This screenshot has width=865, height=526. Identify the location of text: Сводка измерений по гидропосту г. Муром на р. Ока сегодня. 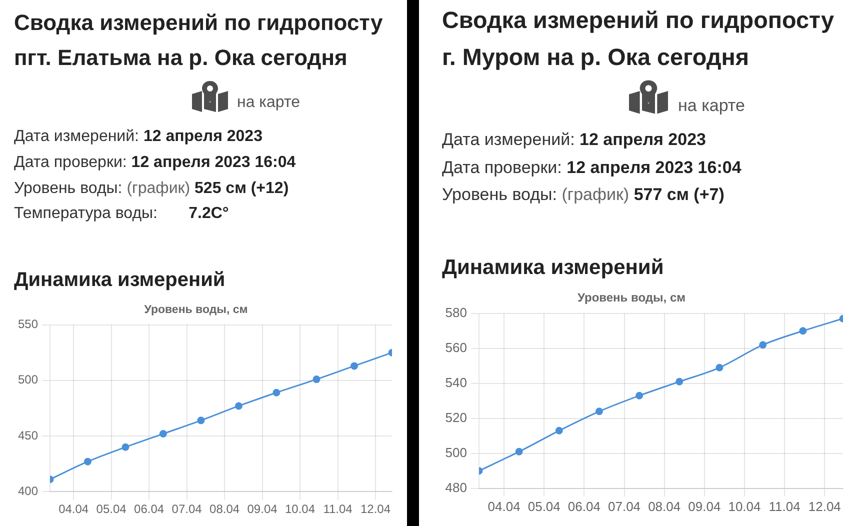
(639, 39).